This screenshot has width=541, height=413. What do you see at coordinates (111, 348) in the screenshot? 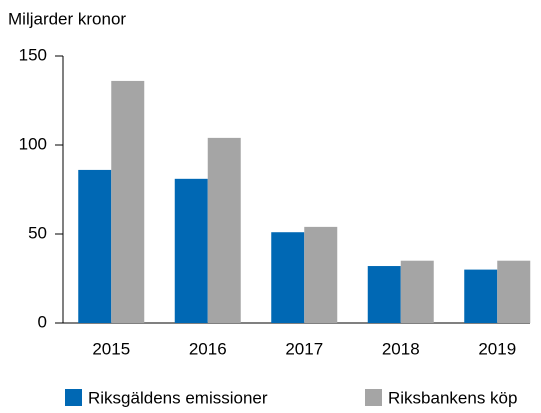
I see `x-tick-label: 2015` at bounding box center [111, 348].